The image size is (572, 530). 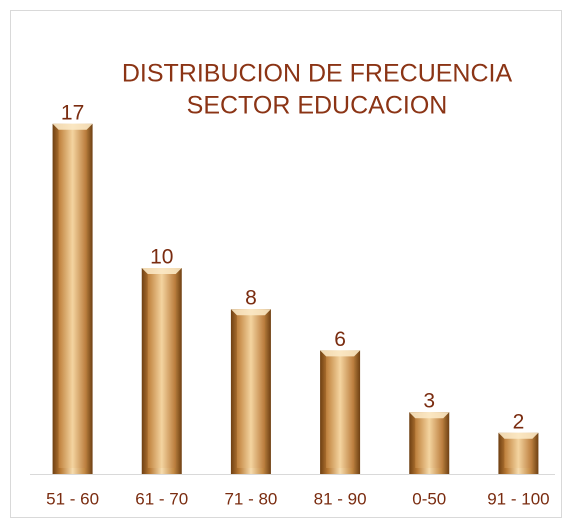 I want to click on x-tick-label: 61 - 70, so click(x=161, y=498).